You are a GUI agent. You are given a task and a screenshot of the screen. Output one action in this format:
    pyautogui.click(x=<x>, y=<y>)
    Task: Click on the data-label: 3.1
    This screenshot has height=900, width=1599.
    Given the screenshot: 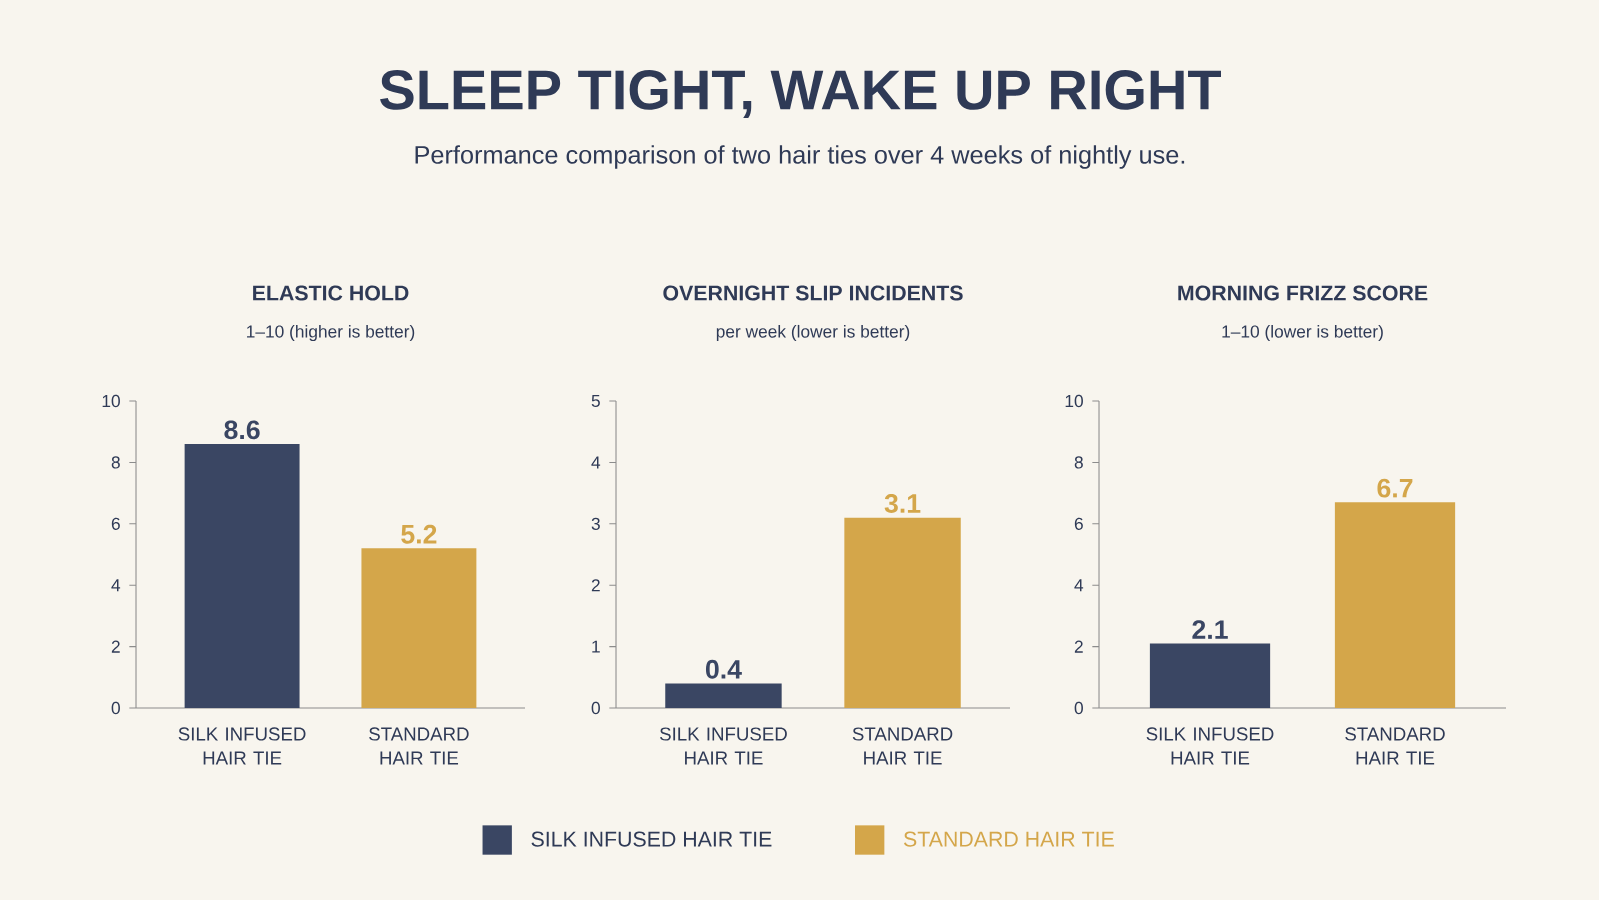 What is the action you would take?
    pyautogui.click(x=902, y=503)
    